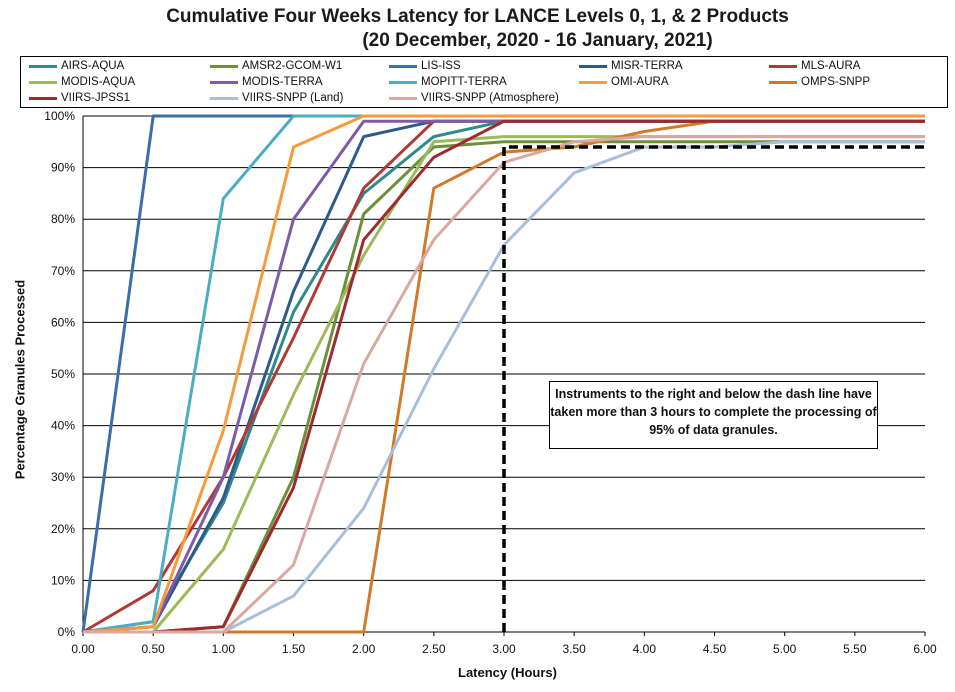 The height and width of the screenshot is (692, 955). Describe the element at coordinates (490, 98) in the screenshot. I see `legend-label: VIIRS-SNPP (Atmosphere)` at that location.